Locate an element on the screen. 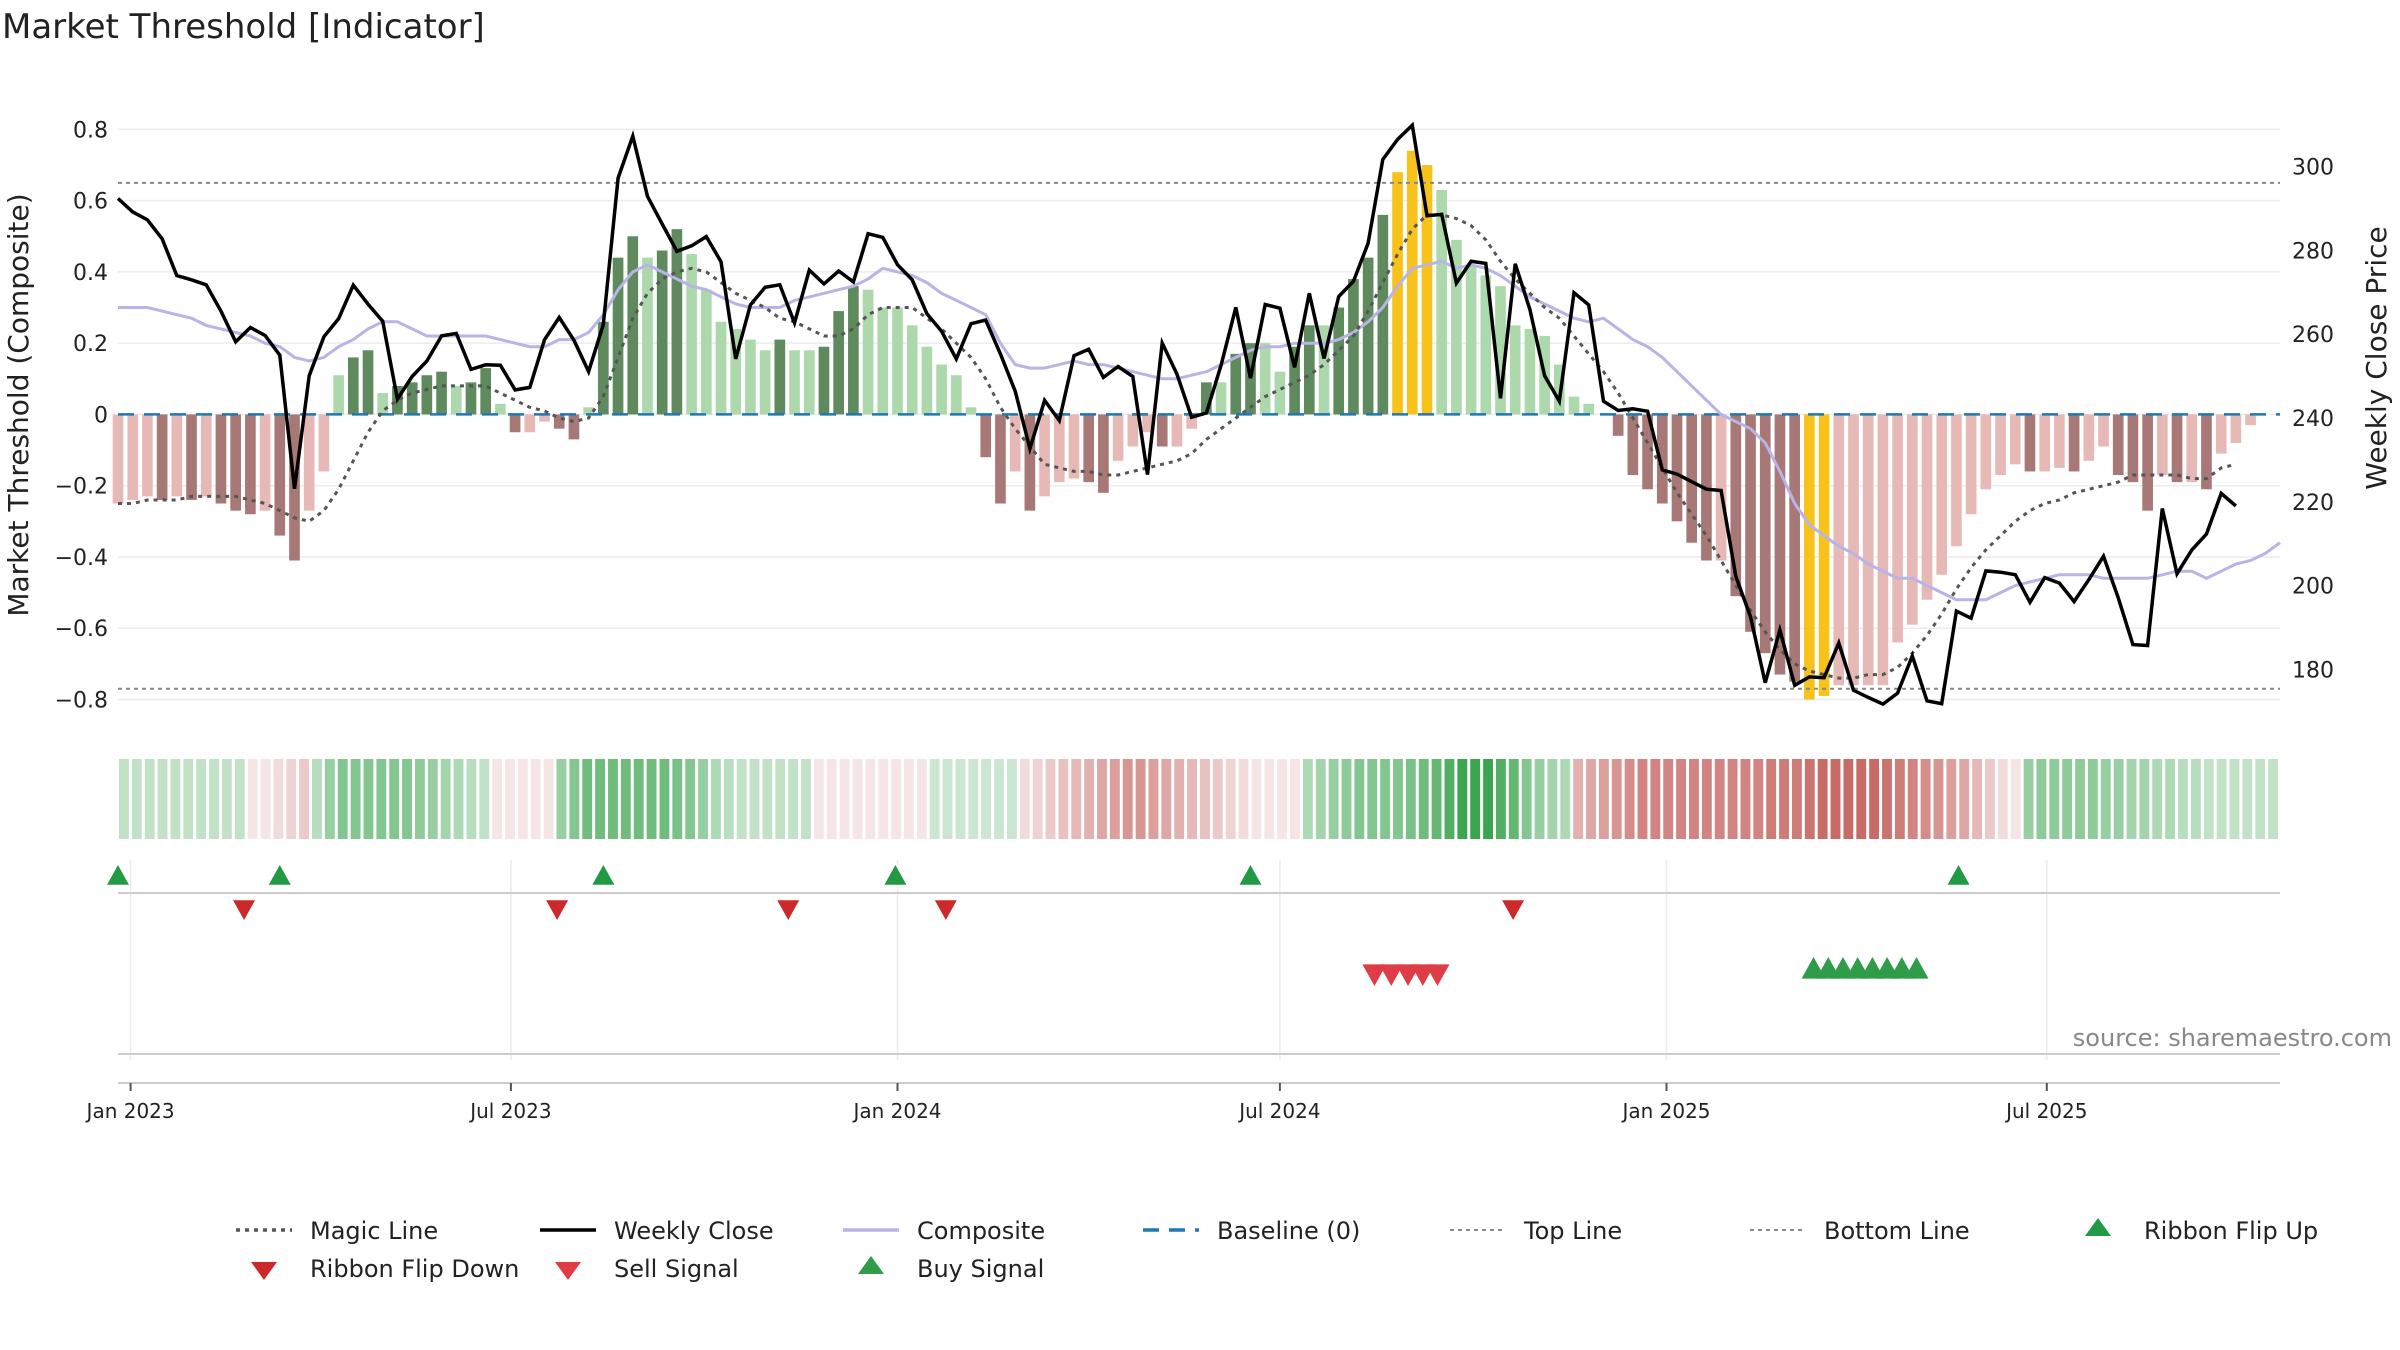  y2-tick-label: 220 is located at coordinates (2313, 503).